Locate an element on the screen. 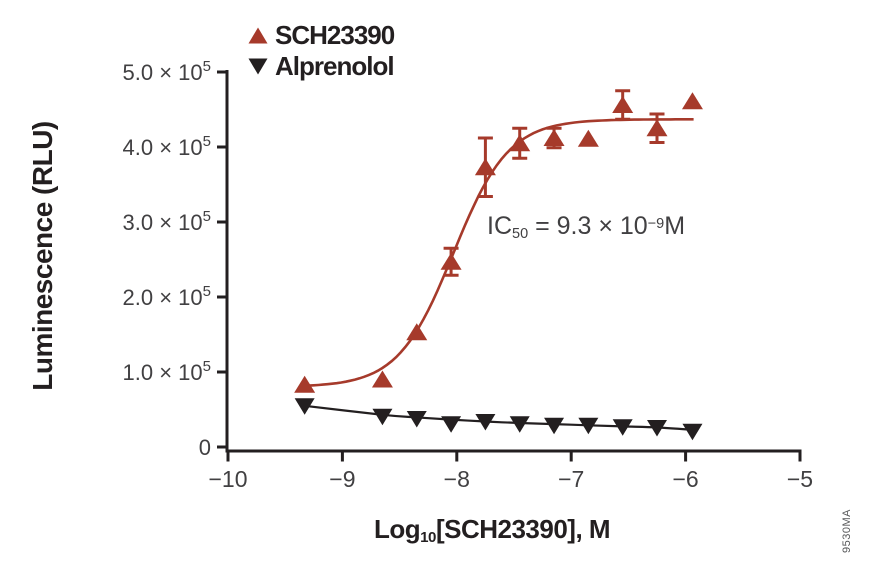  x-tick-label: −8 is located at coordinates (457, 479).